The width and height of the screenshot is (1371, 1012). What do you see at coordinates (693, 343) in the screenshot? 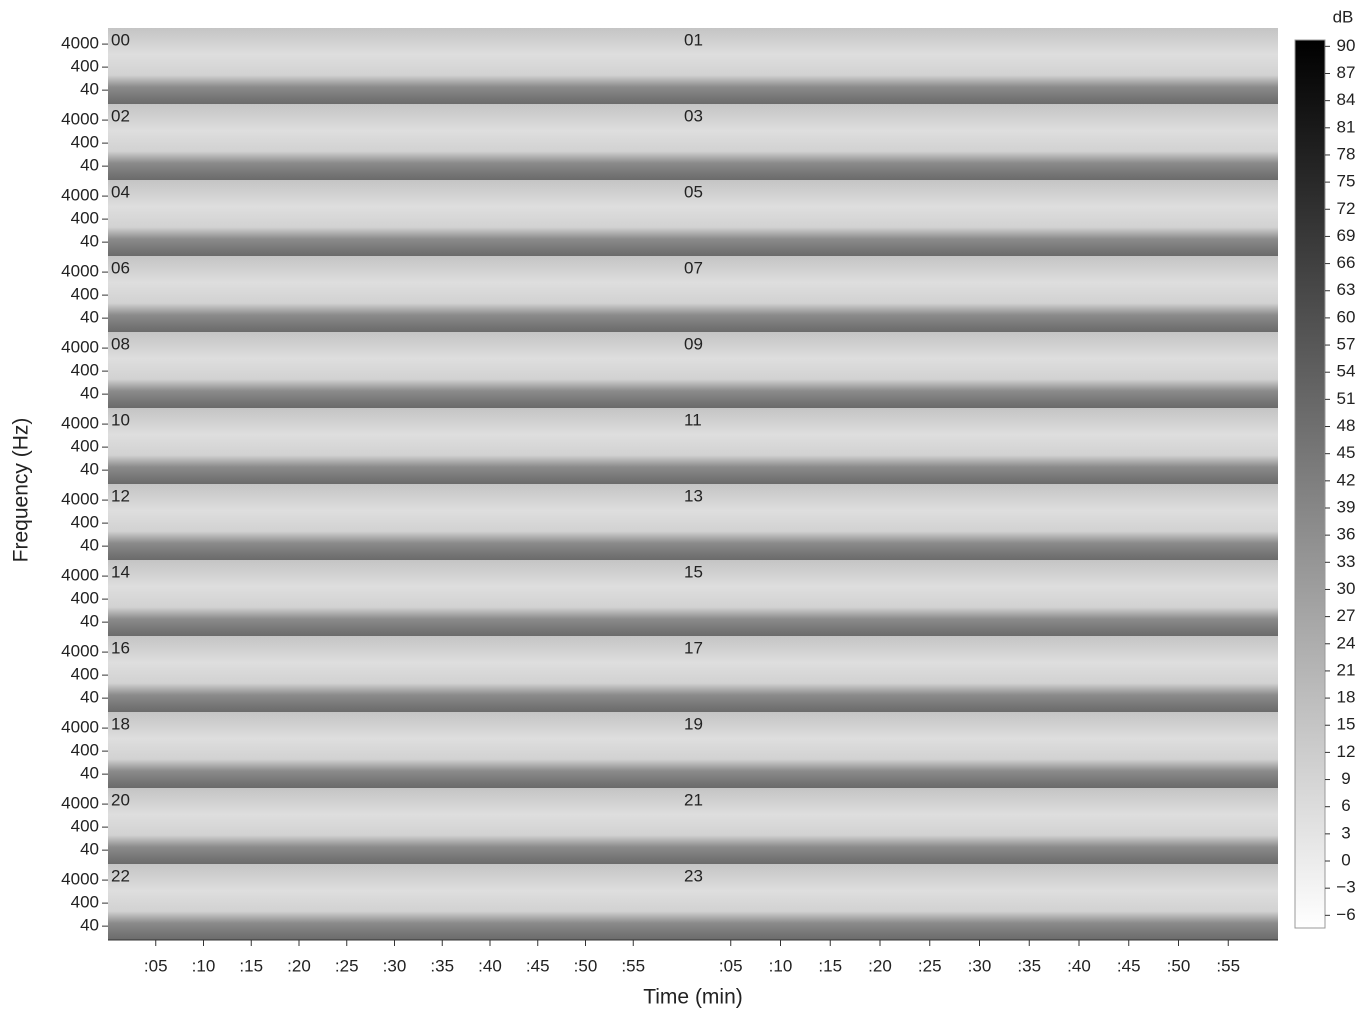
I see `panel-label: 09` at bounding box center [693, 343].